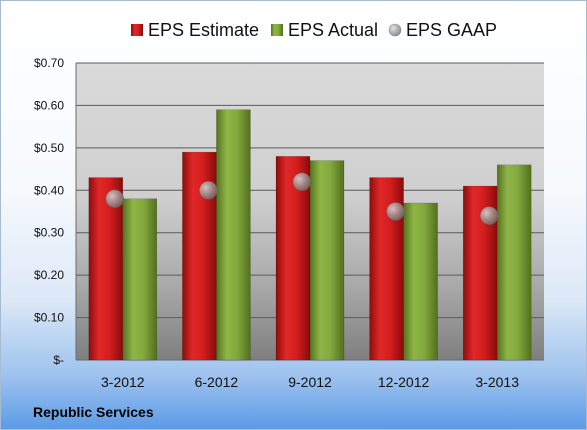 Image resolution: width=587 pixels, height=430 pixels. Describe the element at coordinates (58, 360) in the screenshot. I see `y-tick-label: $-` at that location.